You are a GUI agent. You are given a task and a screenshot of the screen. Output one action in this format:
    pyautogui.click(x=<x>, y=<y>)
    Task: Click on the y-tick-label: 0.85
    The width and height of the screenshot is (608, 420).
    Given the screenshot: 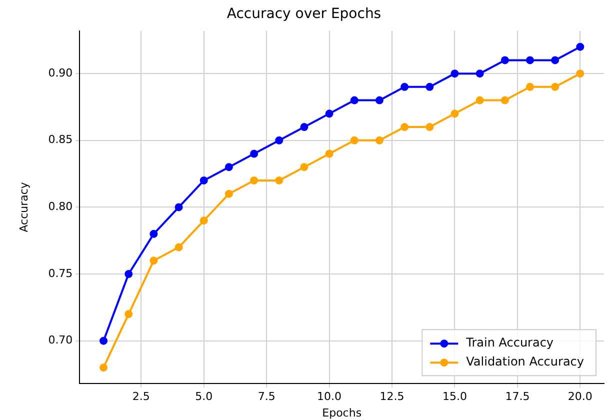 What is the action you would take?
    pyautogui.click(x=60, y=139)
    